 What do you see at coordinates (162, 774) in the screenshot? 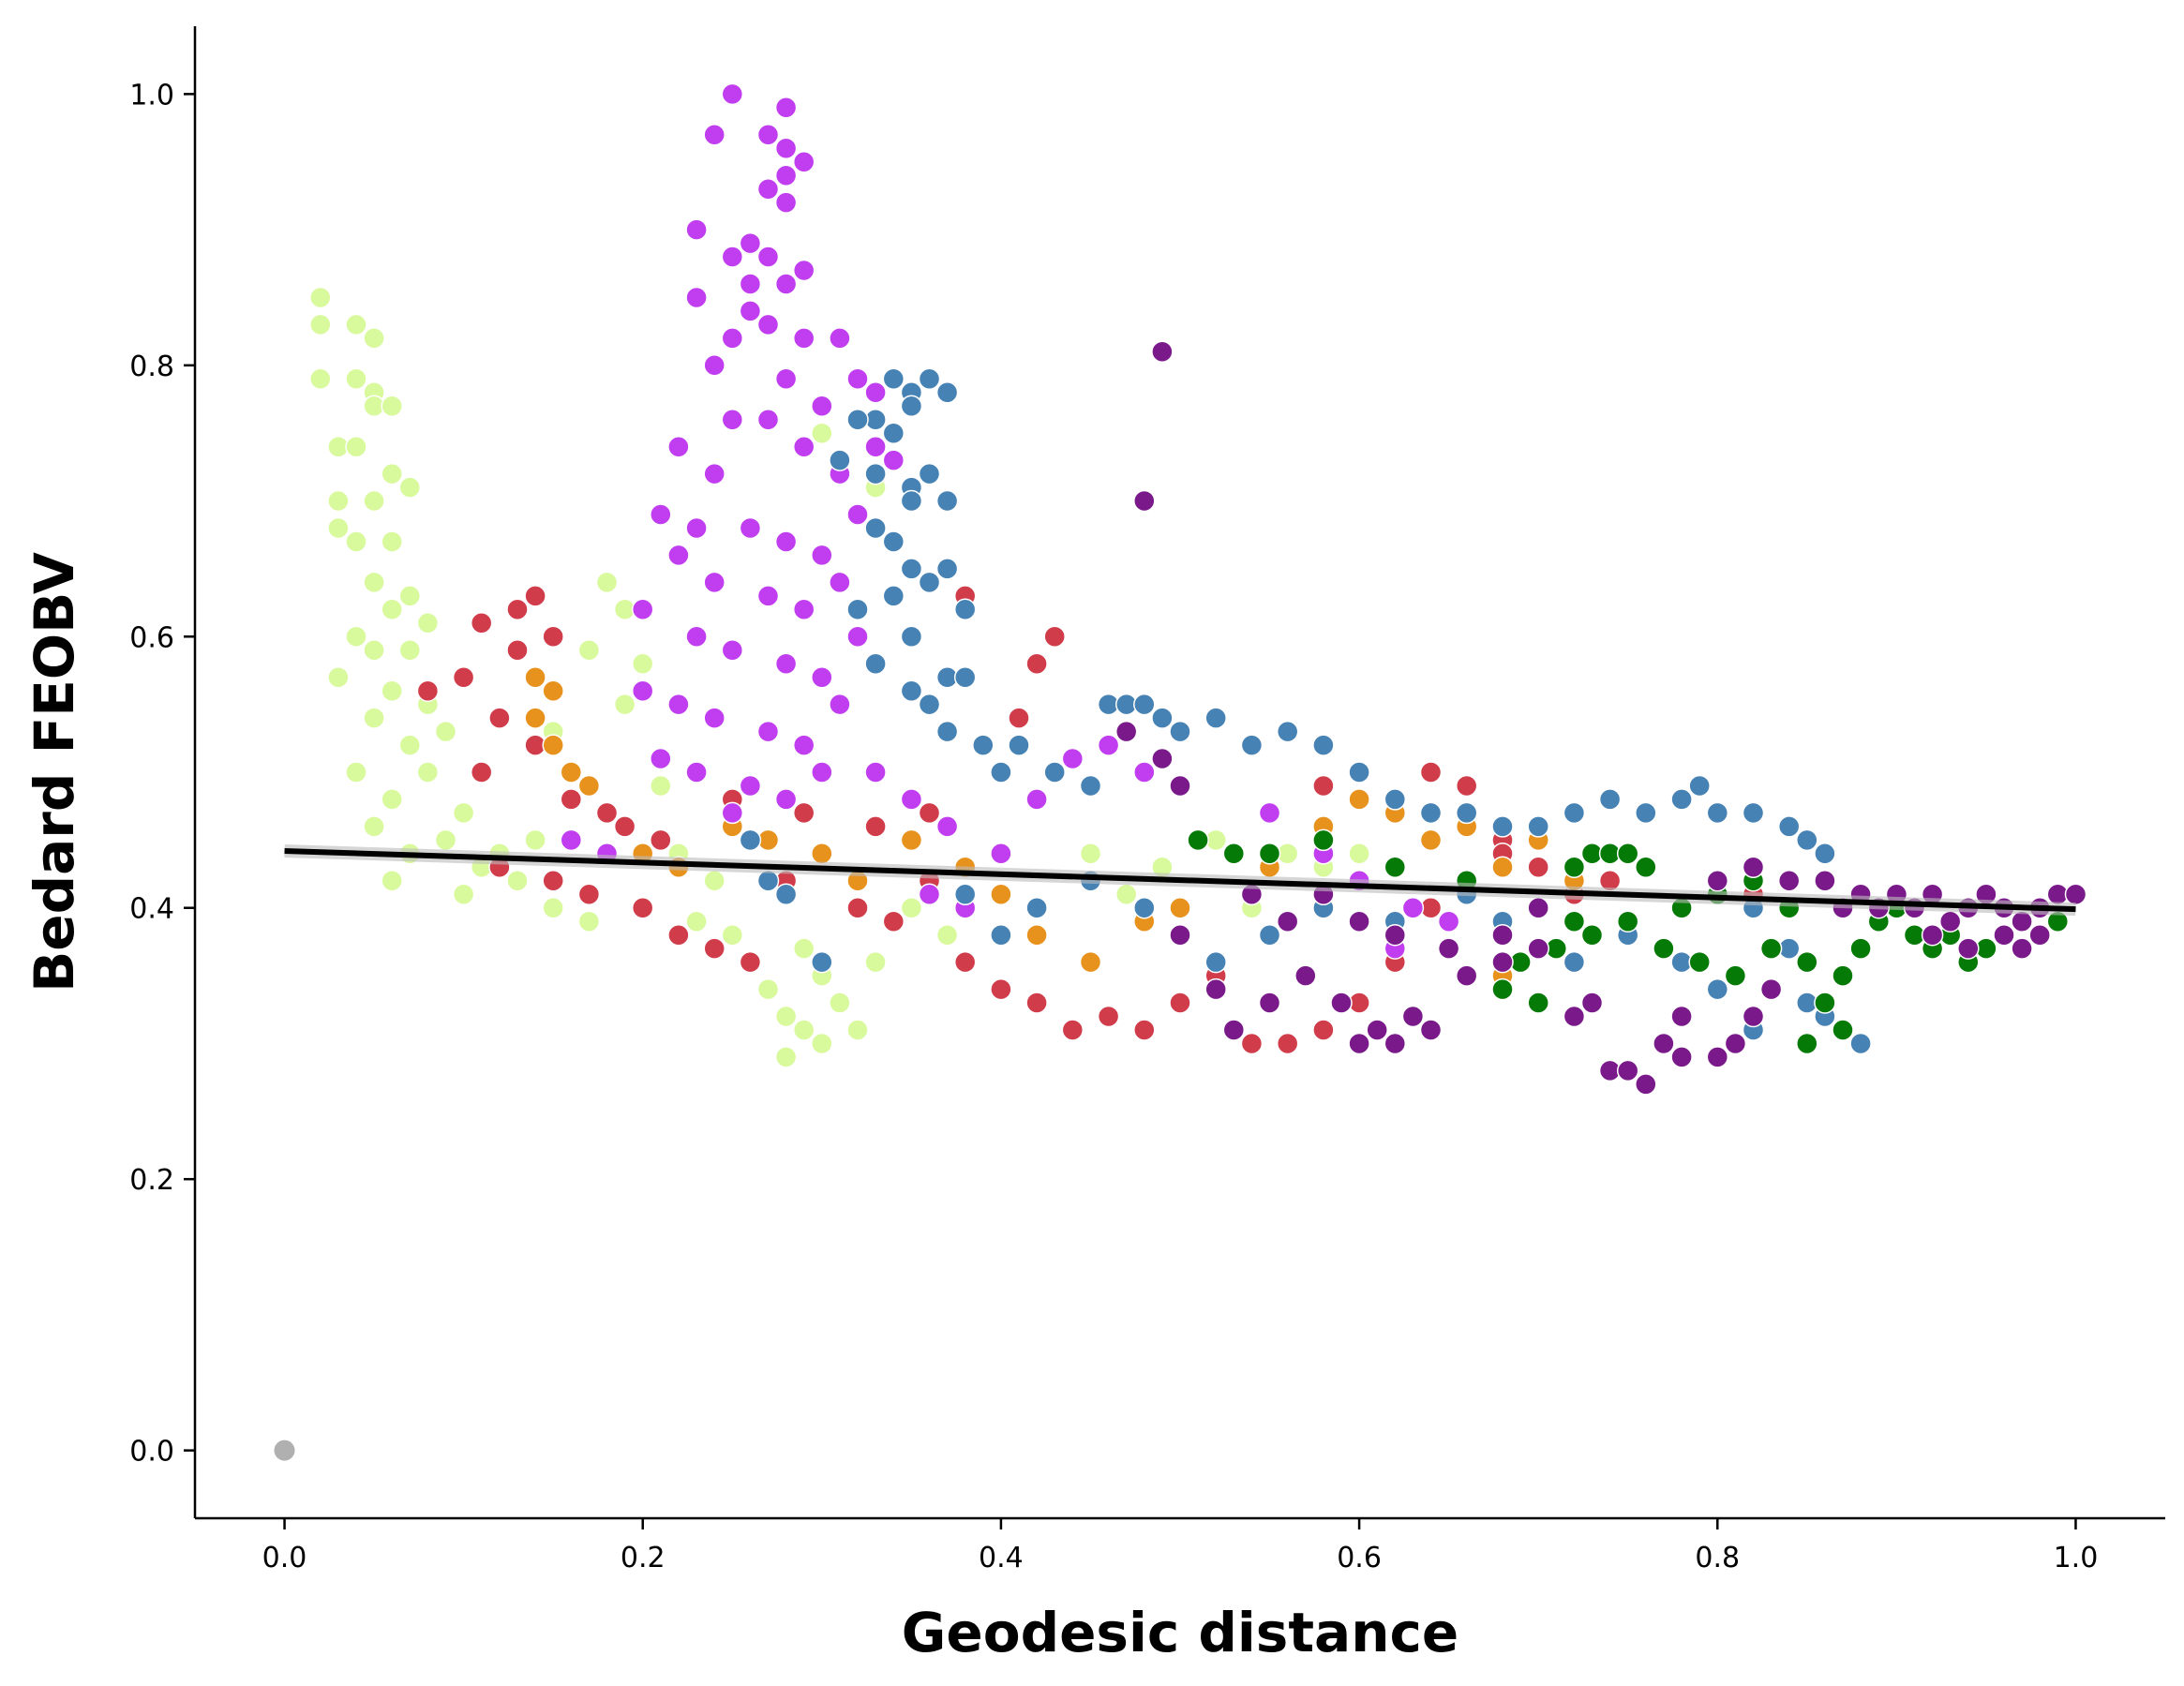
I see `y-ticks: 0.0 0.2 0.4 0.6 0.8 1.0` at bounding box center [162, 774].